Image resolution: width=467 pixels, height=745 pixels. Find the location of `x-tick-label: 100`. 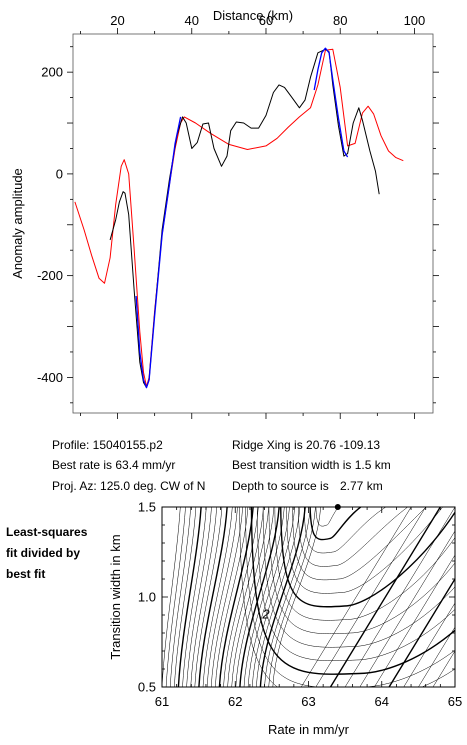

x-tick-label: 100 is located at coordinates (415, 20).